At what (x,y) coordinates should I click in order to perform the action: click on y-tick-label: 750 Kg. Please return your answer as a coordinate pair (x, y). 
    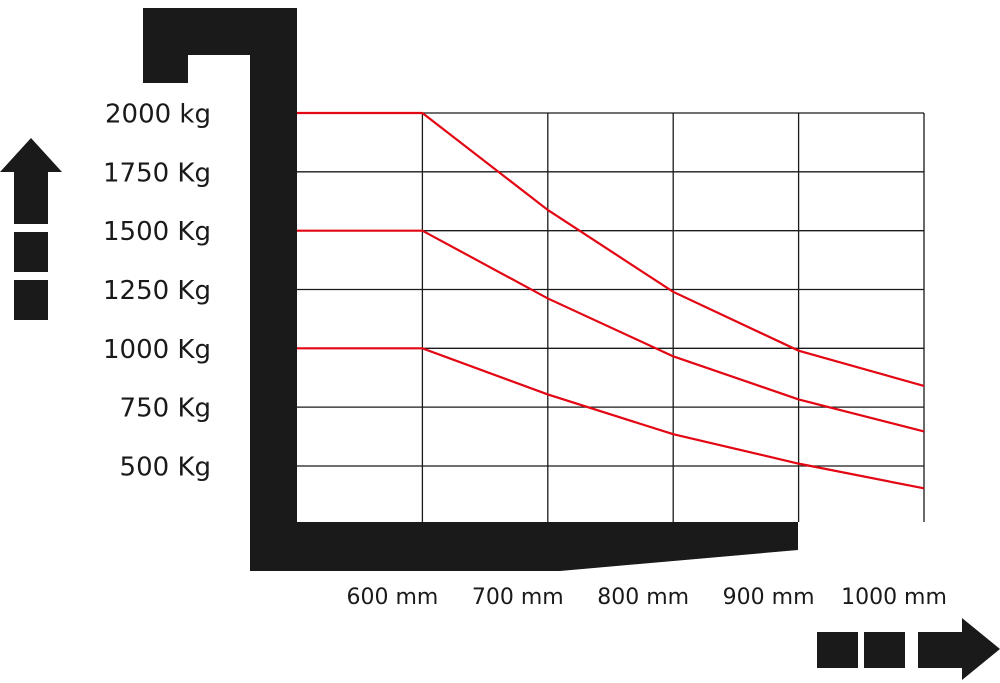
    Looking at the image, I should click on (165, 409).